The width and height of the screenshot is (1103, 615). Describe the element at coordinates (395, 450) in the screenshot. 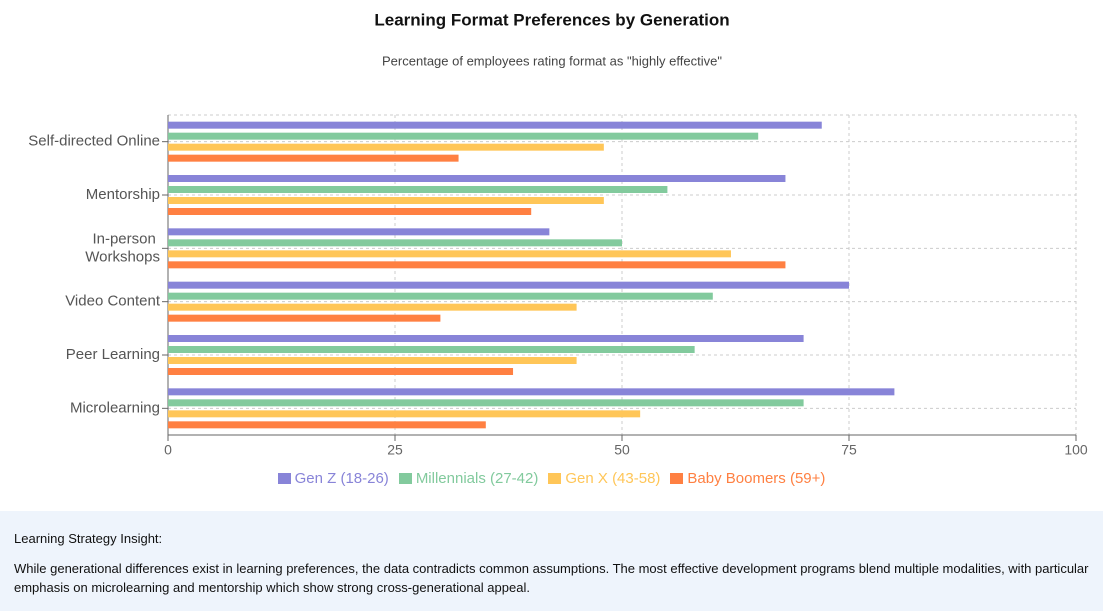

I see `x-tick-label: 25` at that location.